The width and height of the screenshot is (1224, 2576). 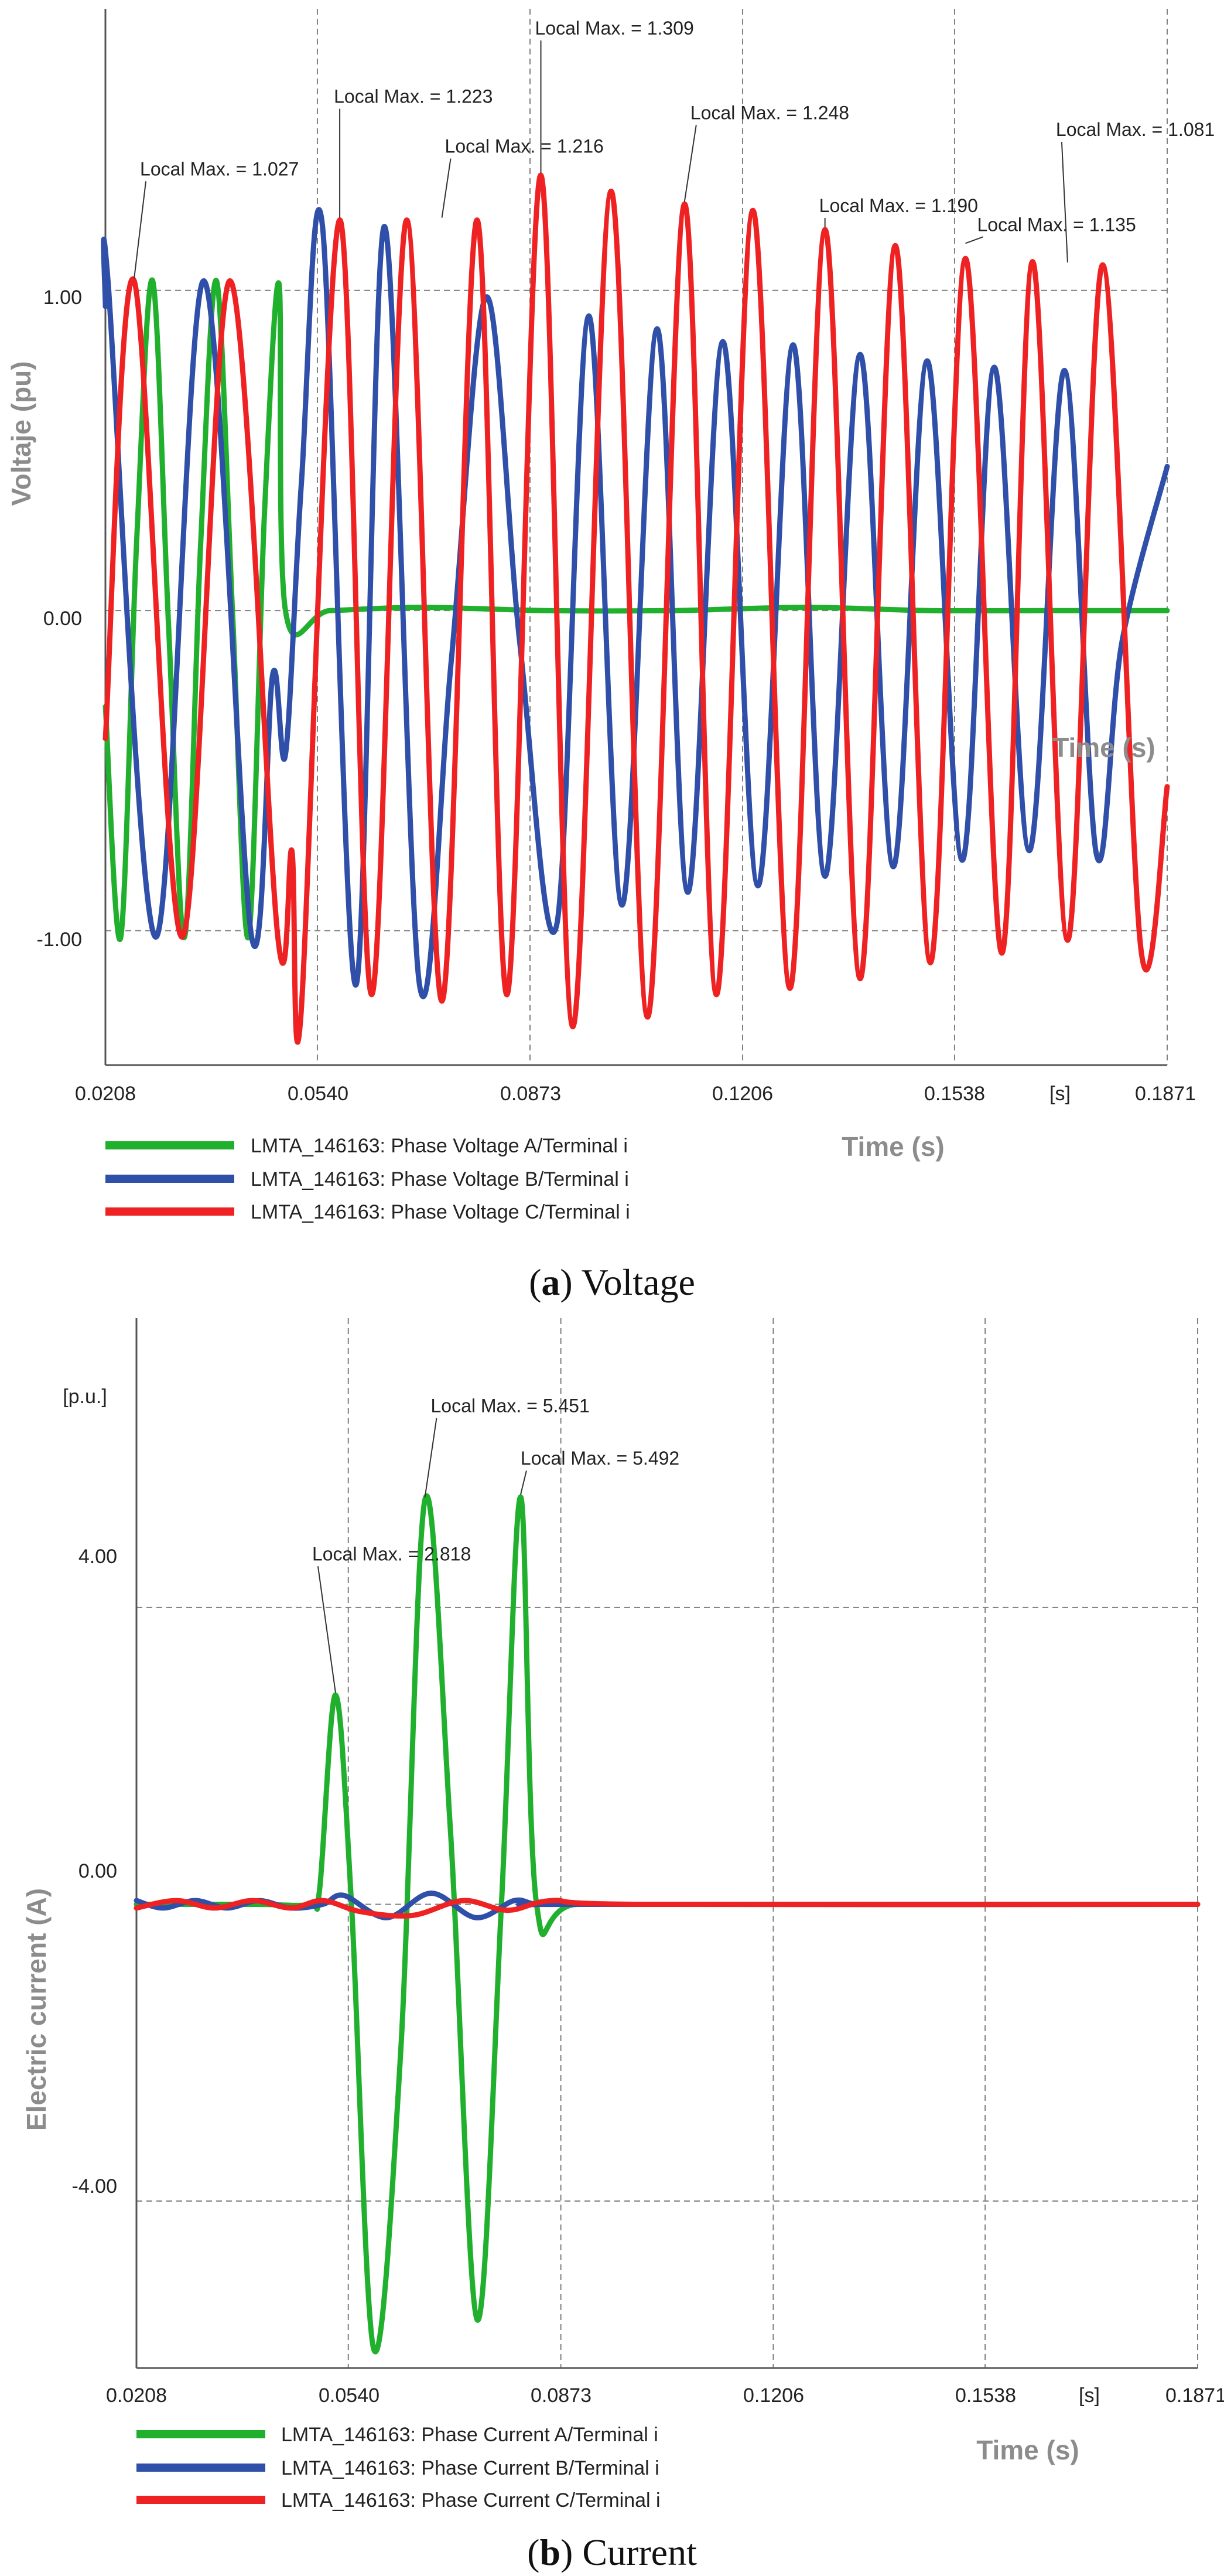 What do you see at coordinates (60, 940) in the screenshot?
I see `voltage-ytick-m1: -1.00` at bounding box center [60, 940].